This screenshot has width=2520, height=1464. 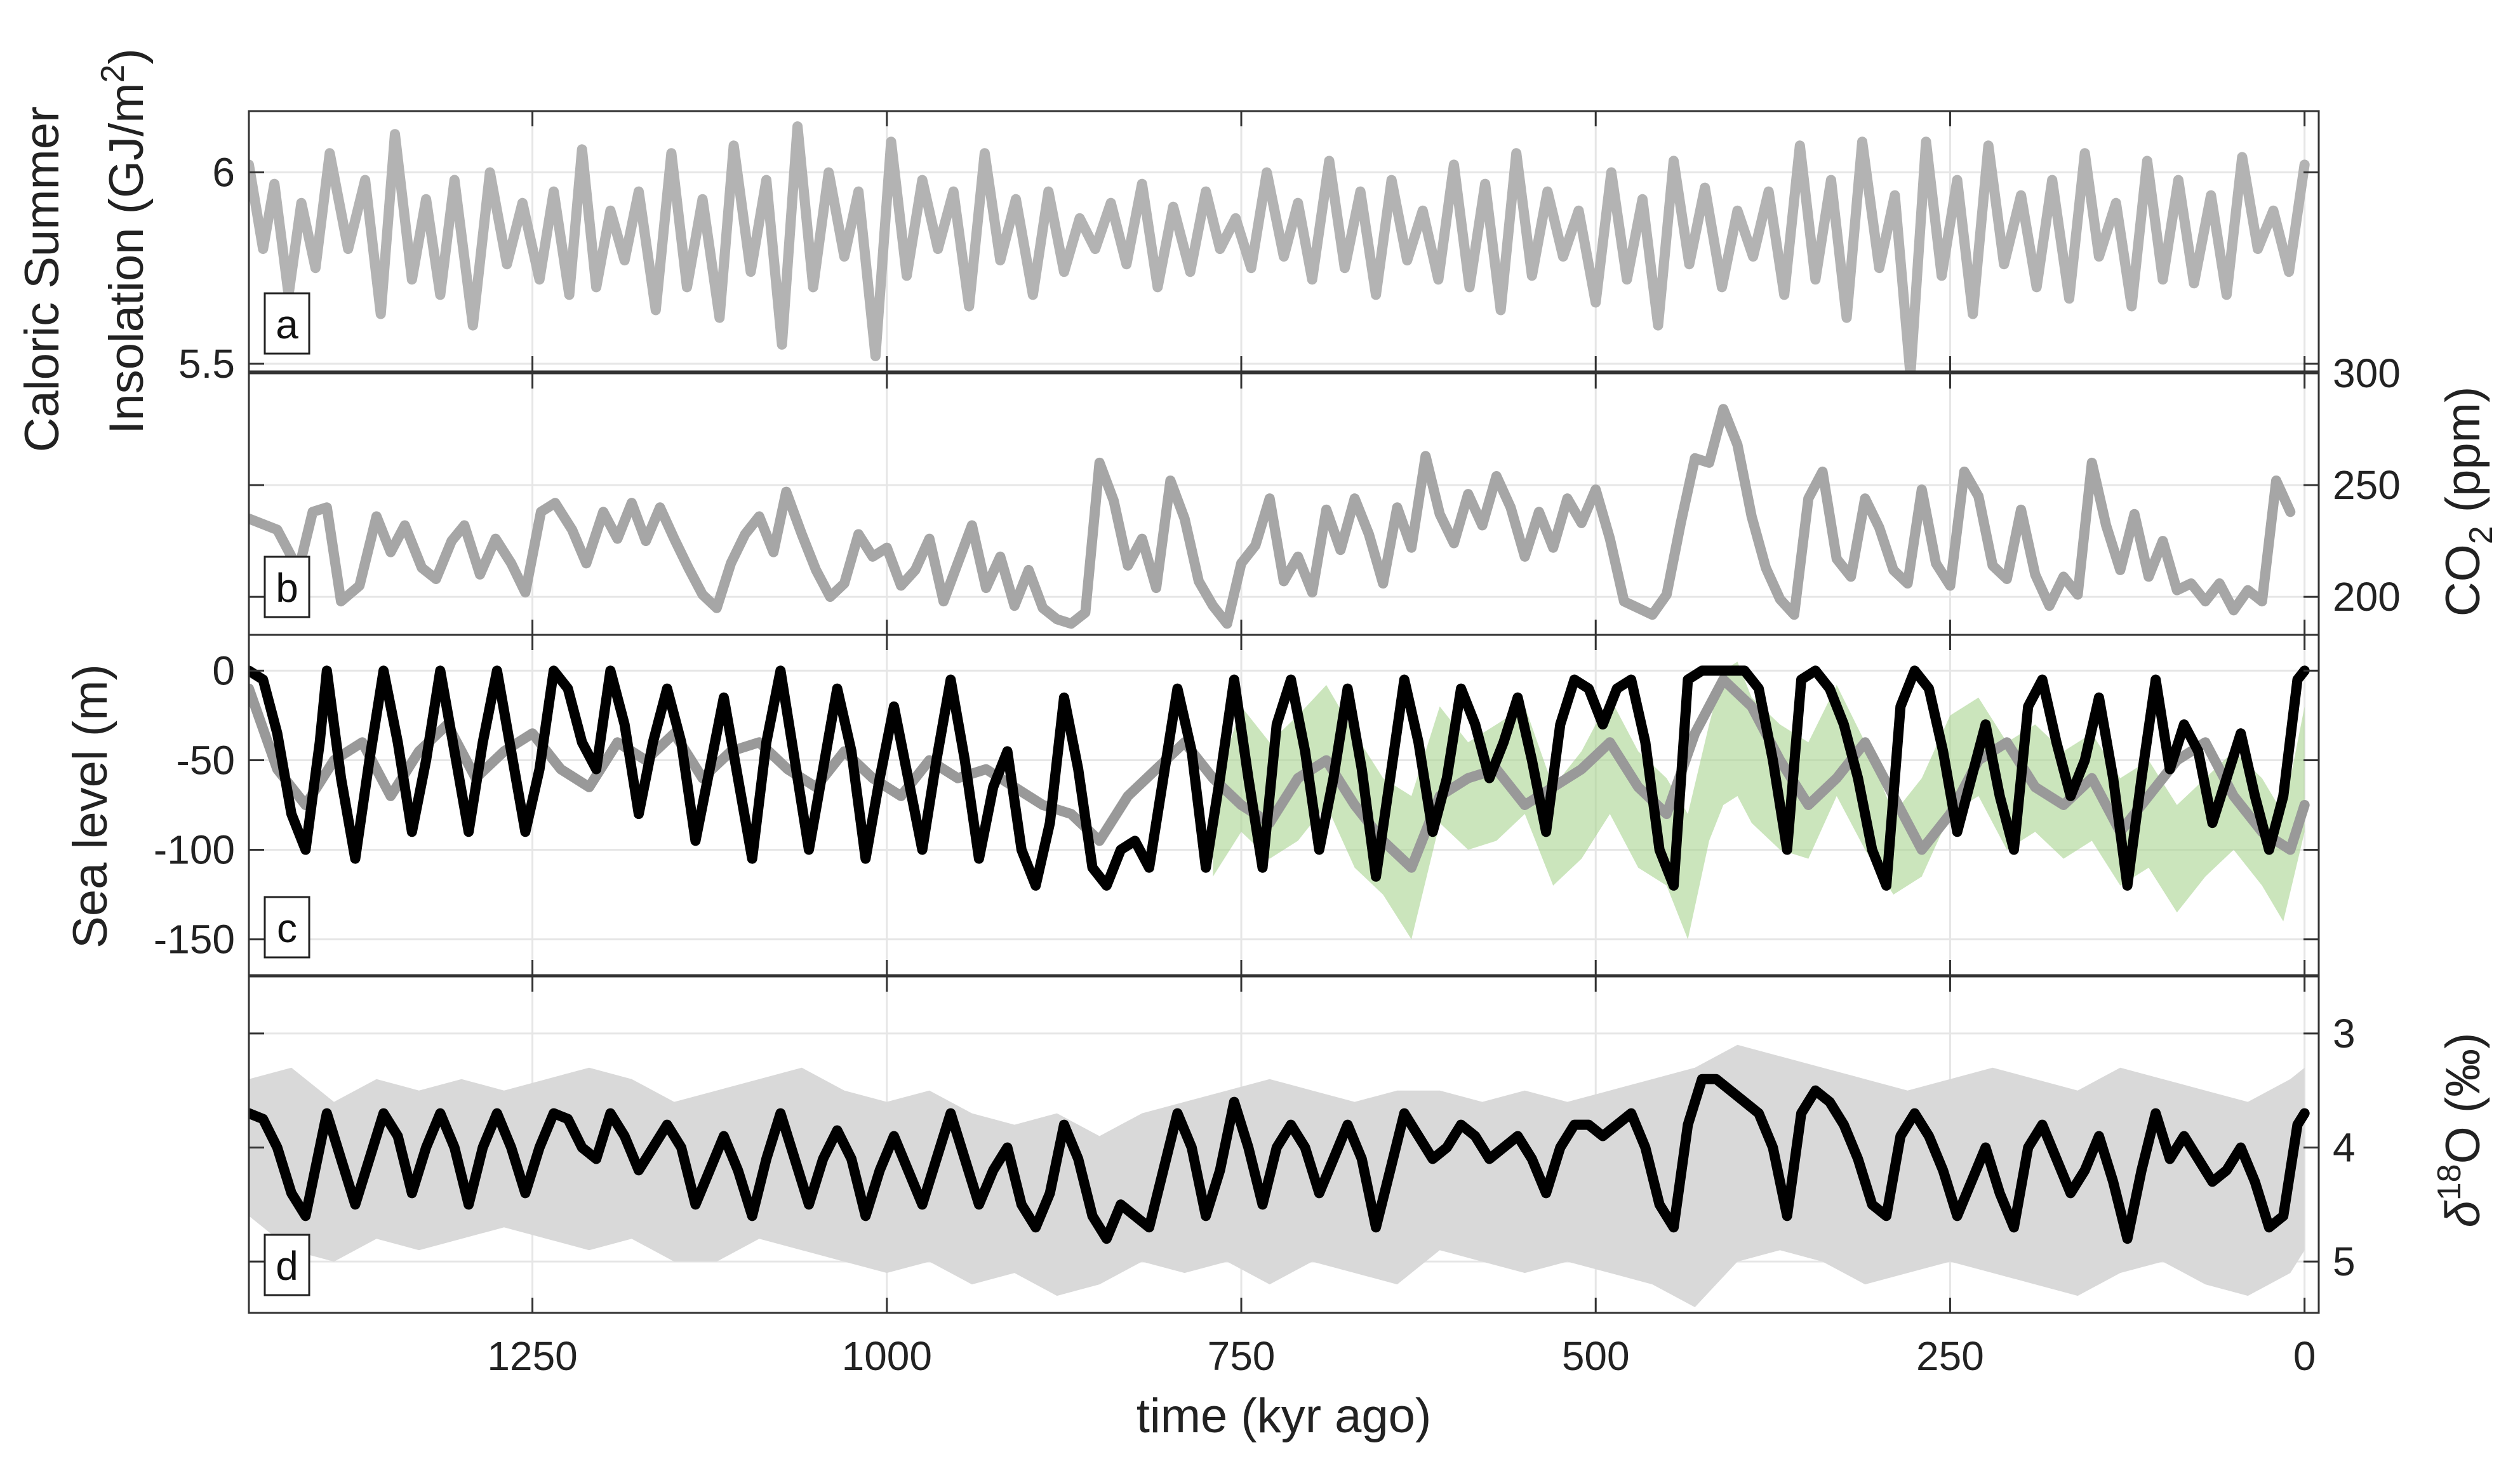 What do you see at coordinates (1950, 1356) in the screenshot?
I see `x-tick-label: 250` at bounding box center [1950, 1356].